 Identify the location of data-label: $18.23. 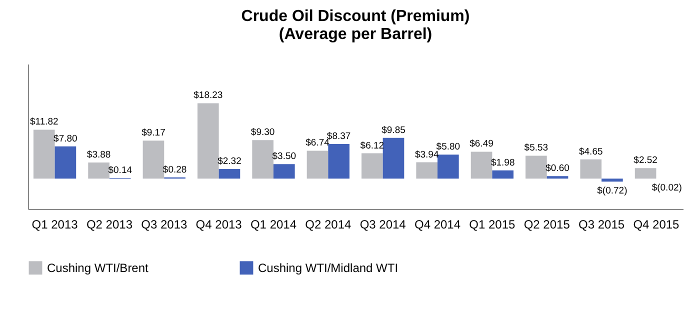
(208, 96).